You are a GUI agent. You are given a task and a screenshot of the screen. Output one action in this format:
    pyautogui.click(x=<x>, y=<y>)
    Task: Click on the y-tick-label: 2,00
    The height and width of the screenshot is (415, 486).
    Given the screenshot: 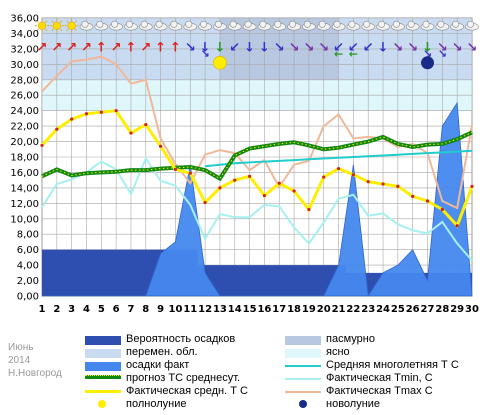 What is the action you would take?
    pyautogui.click(x=28, y=281)
    